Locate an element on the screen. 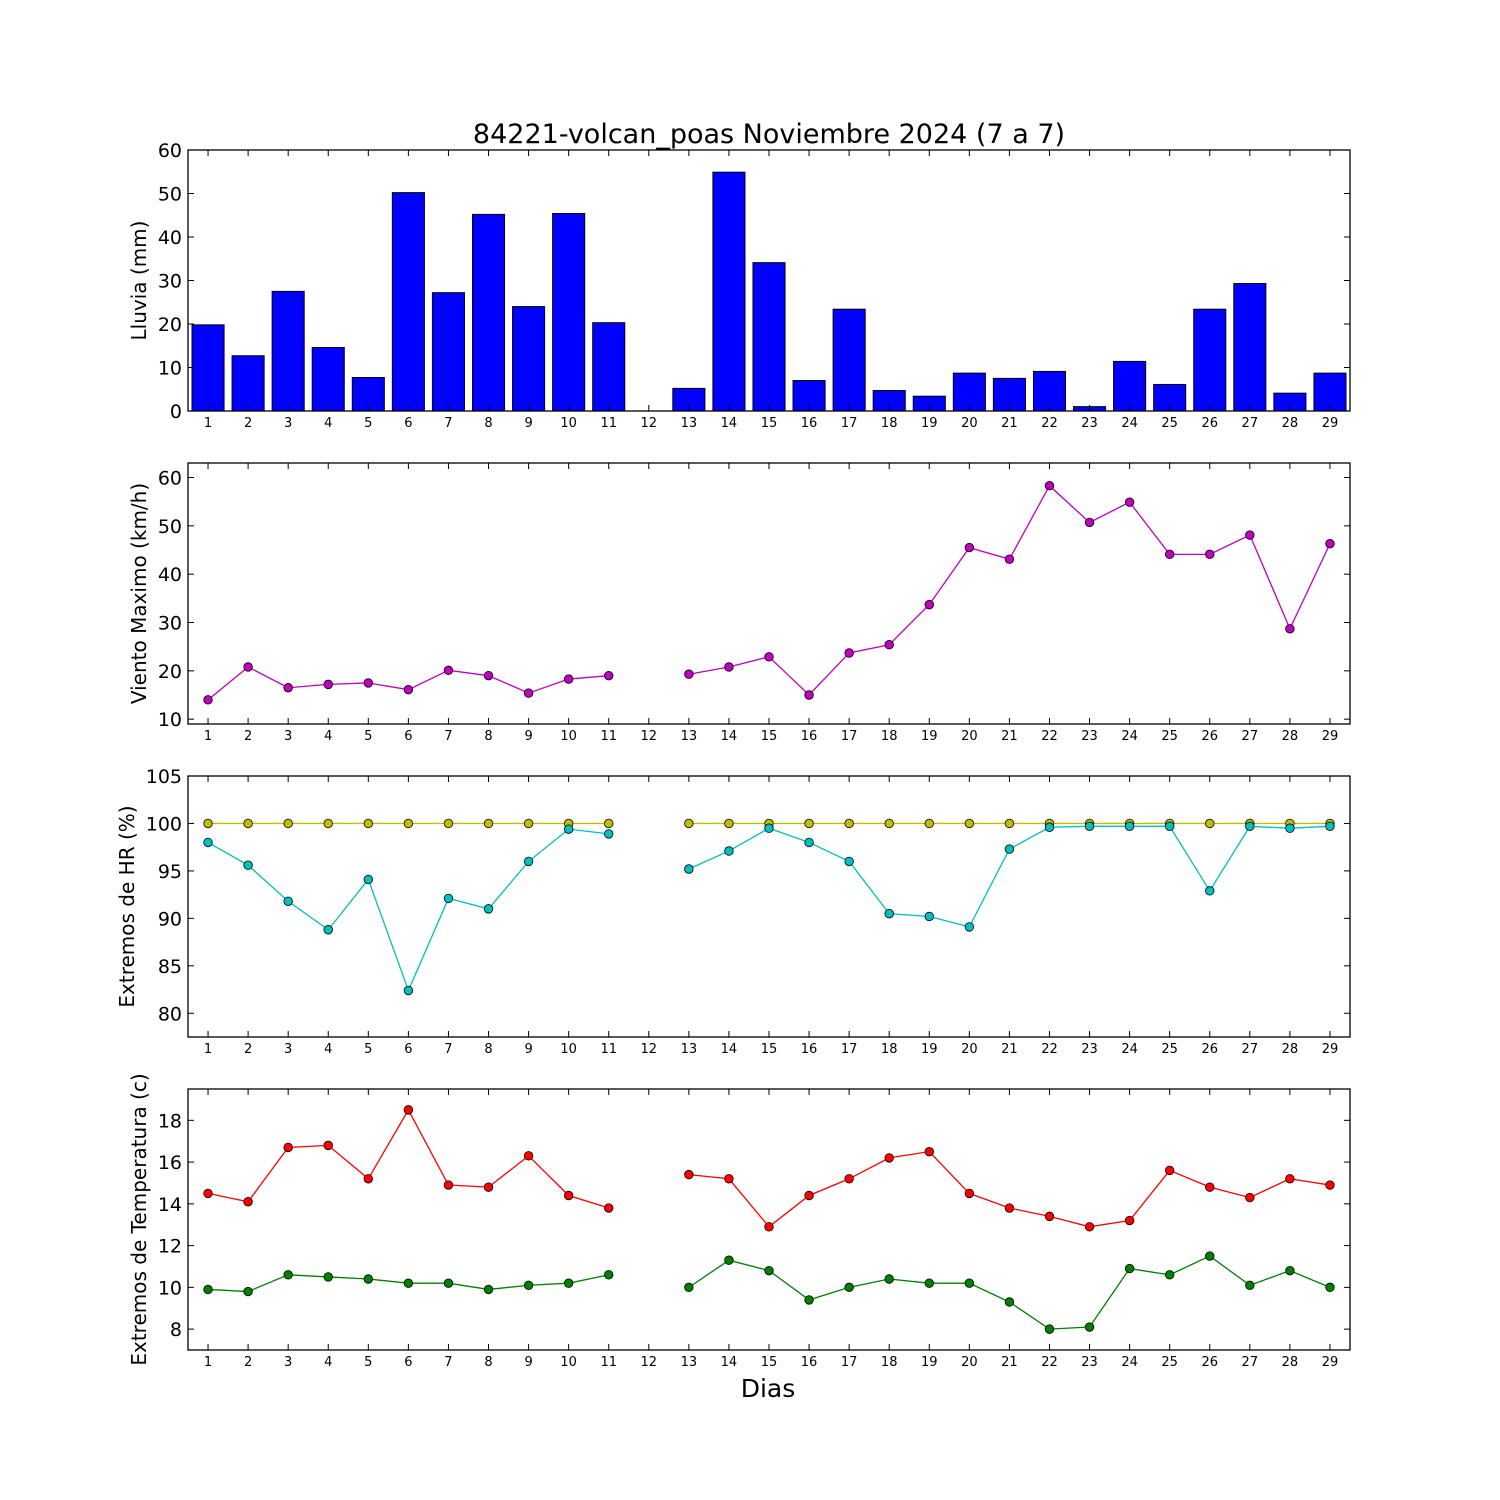 This screenshot has width=1500, height=1500. y-tick-label: 95 is located at coordinates (170, 872).